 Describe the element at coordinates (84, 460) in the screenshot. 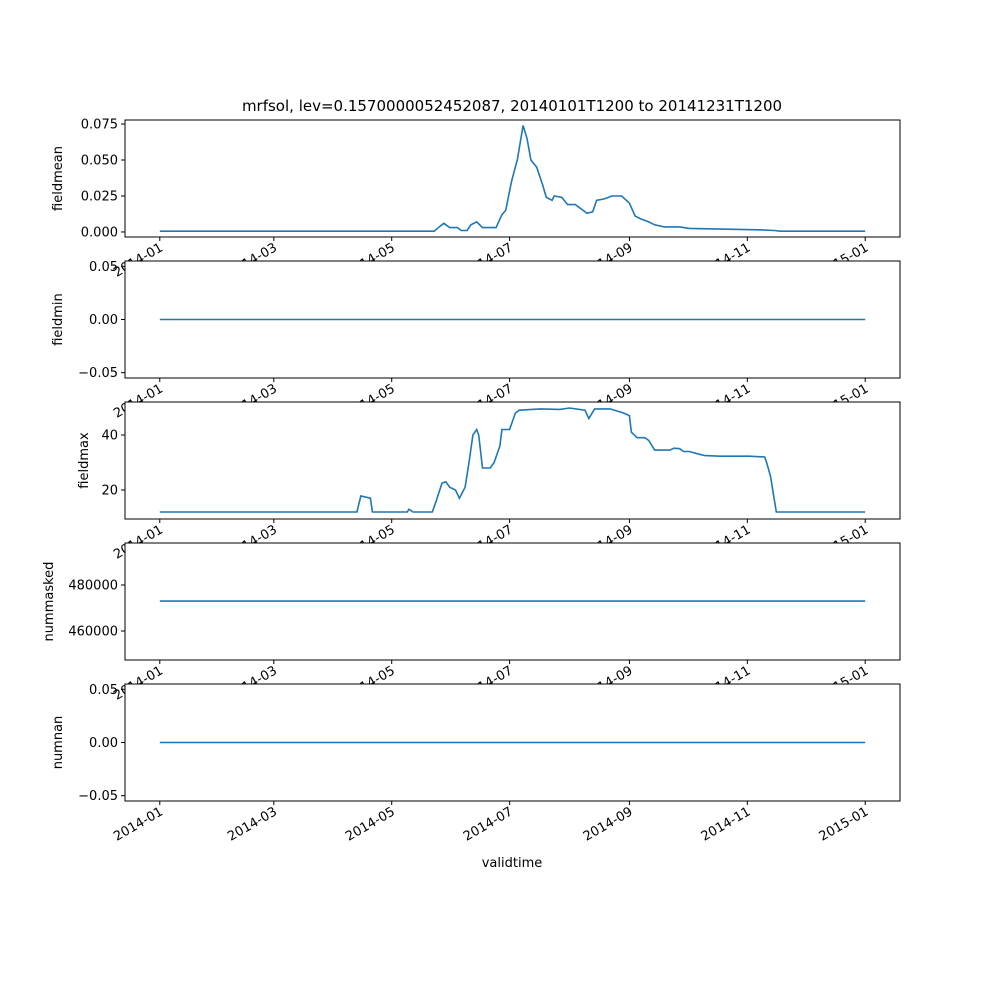

I see `y-axis-label: fieldmax` at that location.